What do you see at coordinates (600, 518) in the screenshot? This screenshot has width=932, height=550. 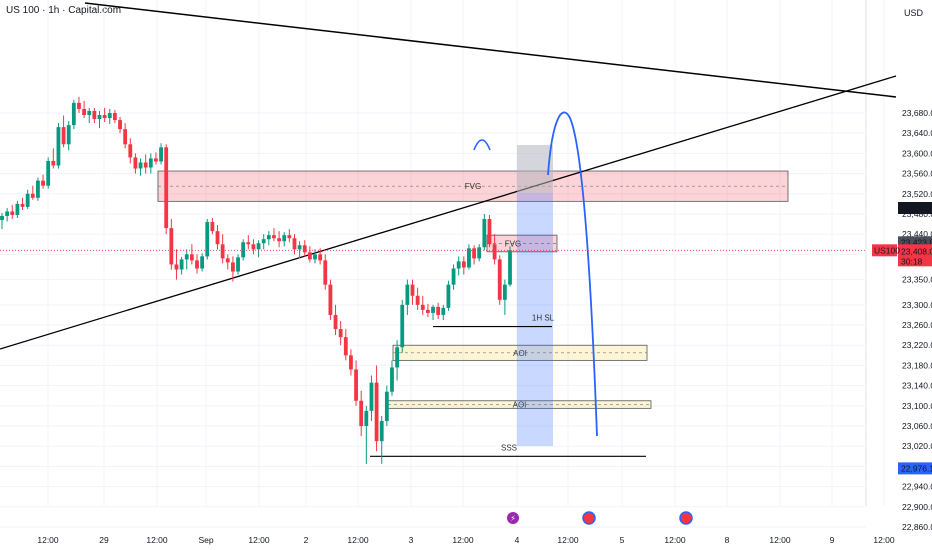 I see `event-markers: ⚡` at bounding box center [600, 518].